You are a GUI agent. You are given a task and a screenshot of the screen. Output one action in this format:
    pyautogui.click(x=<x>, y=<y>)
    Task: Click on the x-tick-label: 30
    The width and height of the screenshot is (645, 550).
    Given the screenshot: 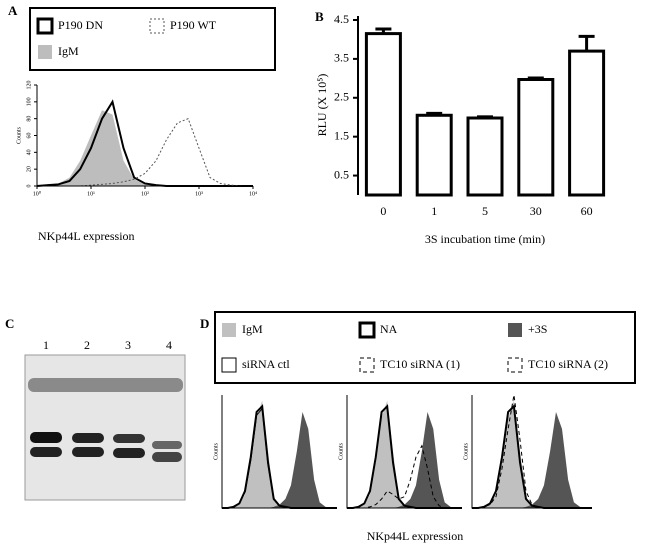 What is the action you would take?
    pyautogui.click(x=536, y=211)
    